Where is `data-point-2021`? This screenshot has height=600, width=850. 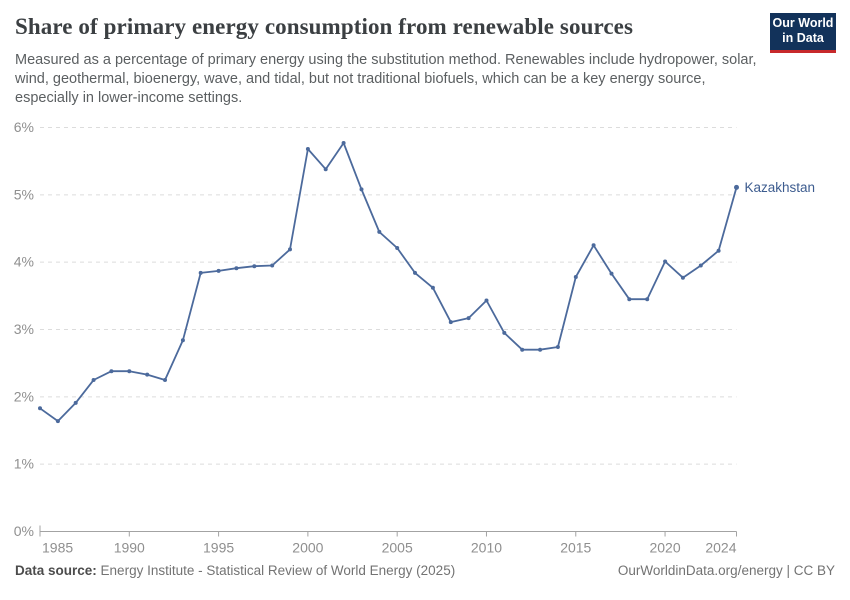 data-point-2021 is located at coordinates (682, 277).